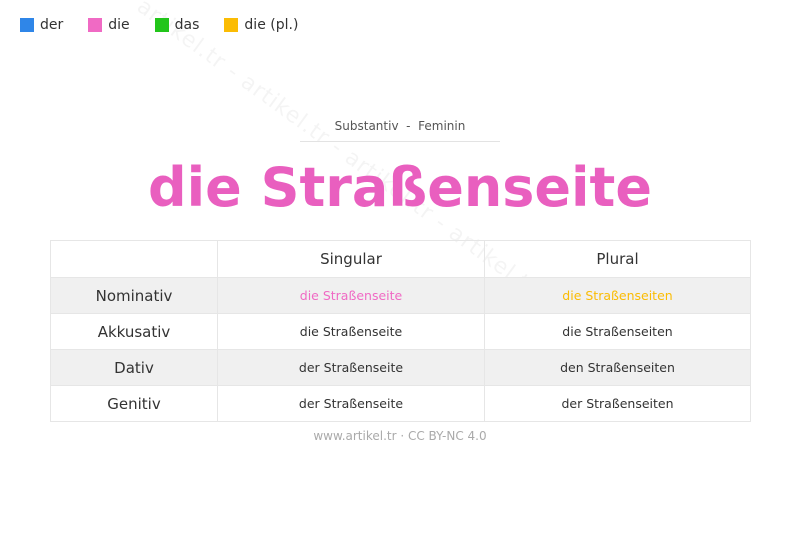  Describe the element at coordinates (134, 331) in the screenshot. I see `case-label: Akkusativ` at that location.